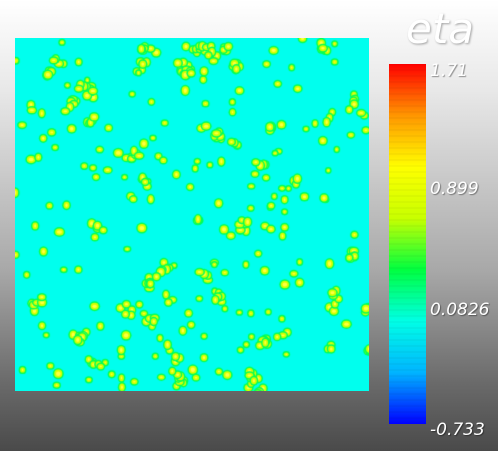 This screenshot has width=498, height=451. Describe the element at coordinates (454, 189) in the screenshot. I see `colorbar-tick-label-1: 0.899` at that location.